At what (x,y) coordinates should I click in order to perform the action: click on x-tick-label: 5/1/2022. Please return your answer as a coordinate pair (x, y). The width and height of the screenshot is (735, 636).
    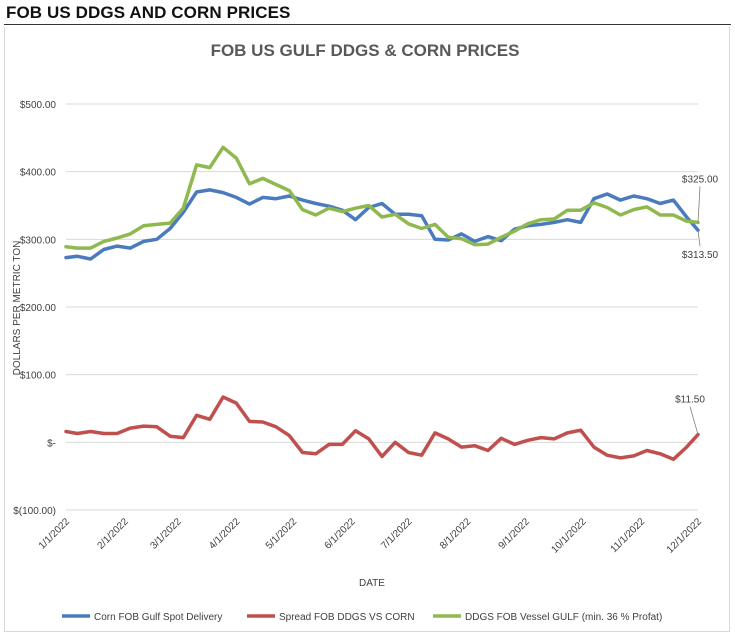
    Looking at the image, I should click on (282, 534).